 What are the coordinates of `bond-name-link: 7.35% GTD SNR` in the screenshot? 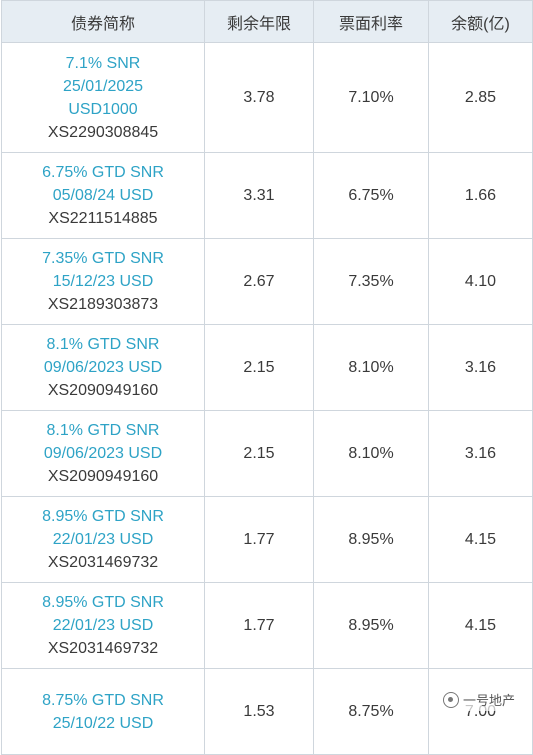 It's located at (103, 258).